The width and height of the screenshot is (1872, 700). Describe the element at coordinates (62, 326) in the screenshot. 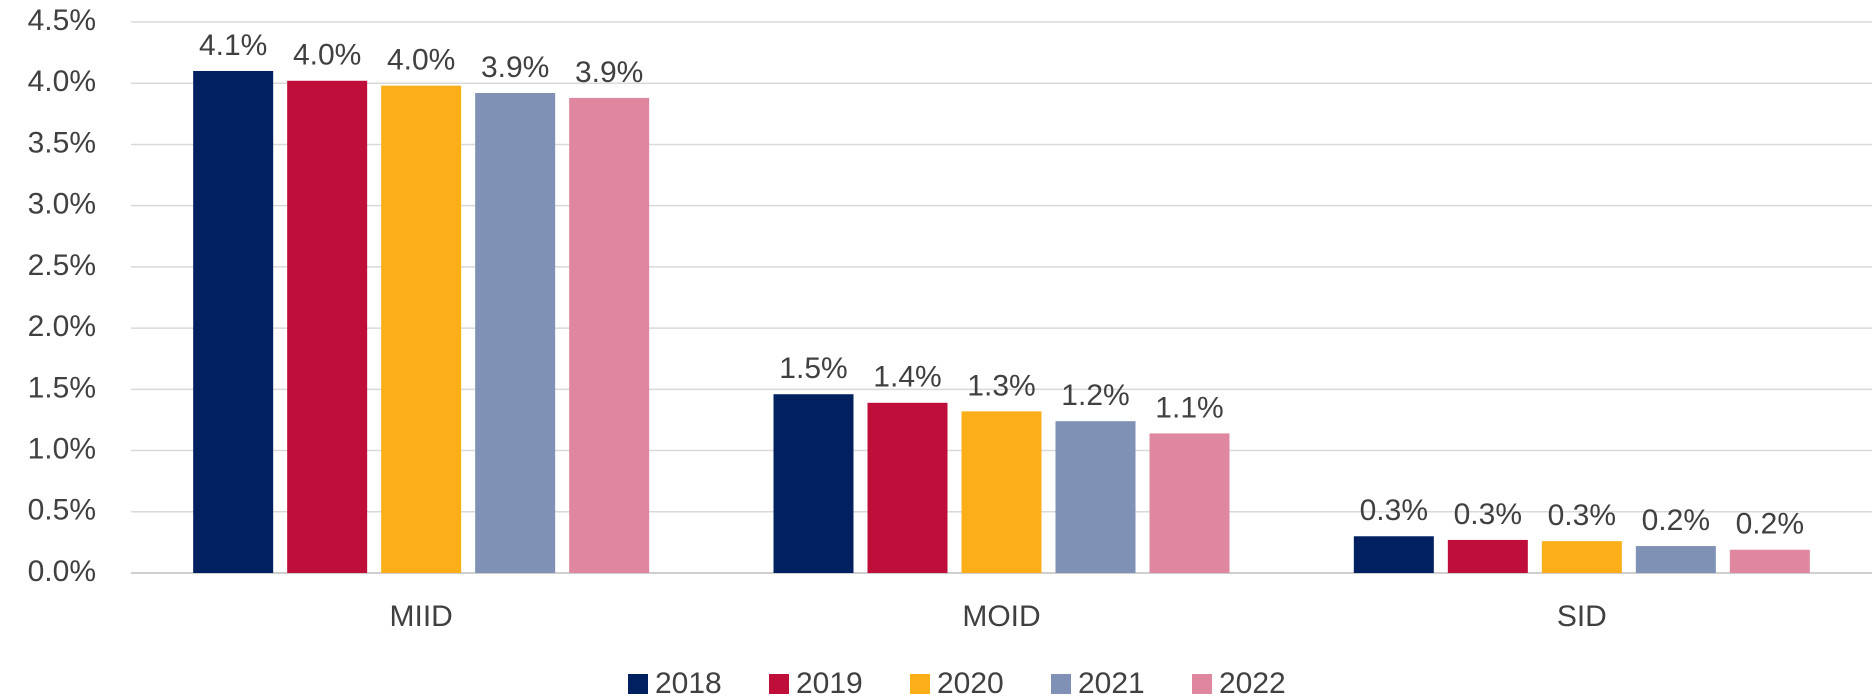

I see `y-tick-label: 2.0%` at that location.